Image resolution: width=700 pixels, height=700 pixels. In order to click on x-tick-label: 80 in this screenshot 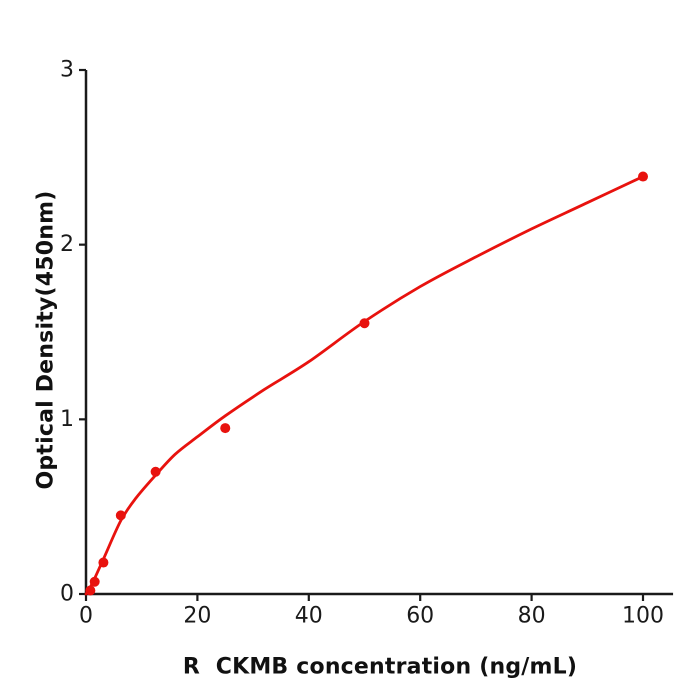, I will do `click(532, 616)`.